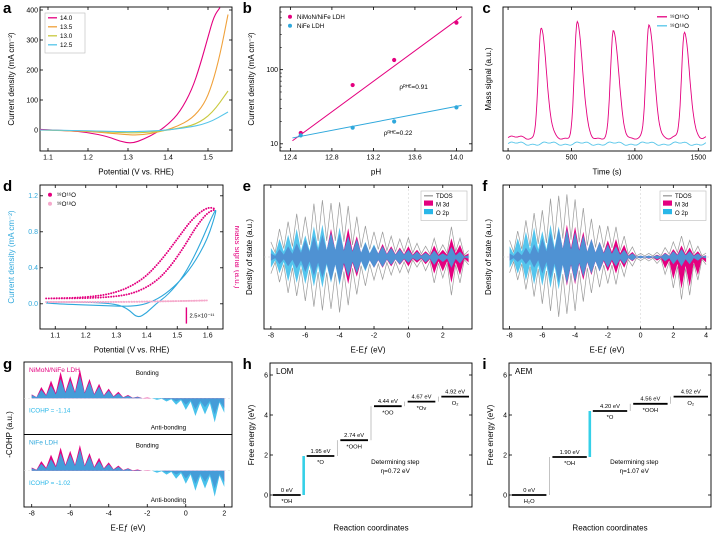 This screenshot has height=534, width=719. I want to click on svg-text: 1000, so click(635, 158).